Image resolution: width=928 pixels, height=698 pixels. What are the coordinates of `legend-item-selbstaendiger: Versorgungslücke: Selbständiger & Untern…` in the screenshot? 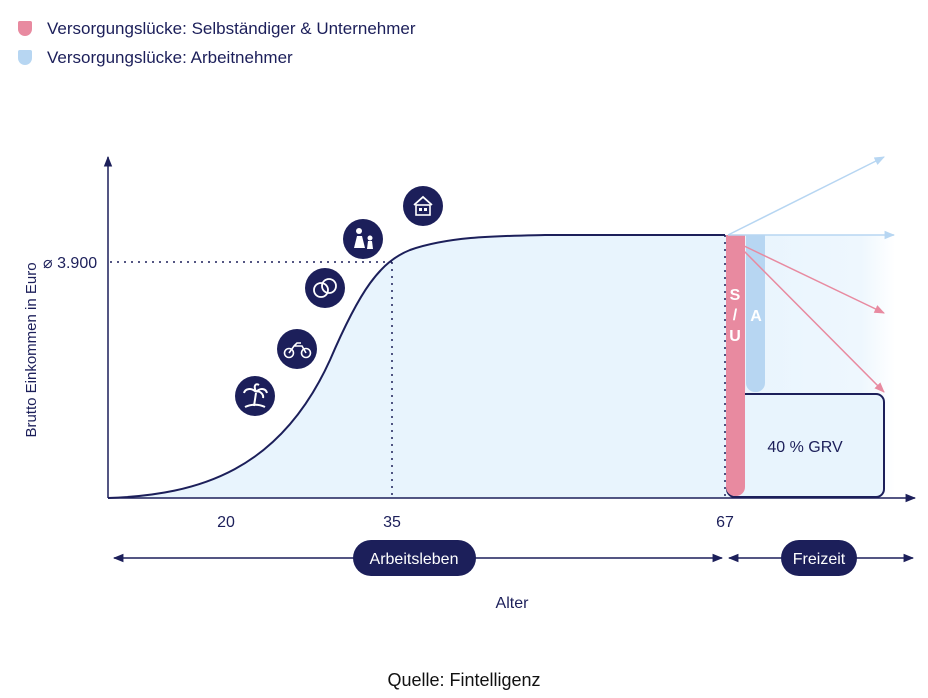 It's located at (217, 28).